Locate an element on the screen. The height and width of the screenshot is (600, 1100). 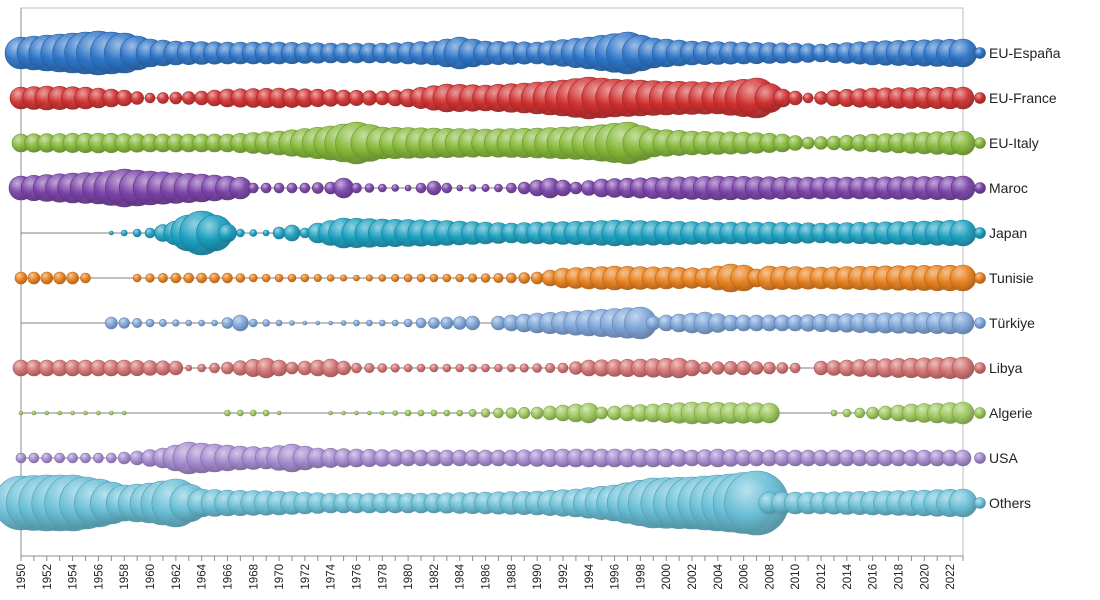
bubble-algerie-1967 is located at coordinates (240, 413).